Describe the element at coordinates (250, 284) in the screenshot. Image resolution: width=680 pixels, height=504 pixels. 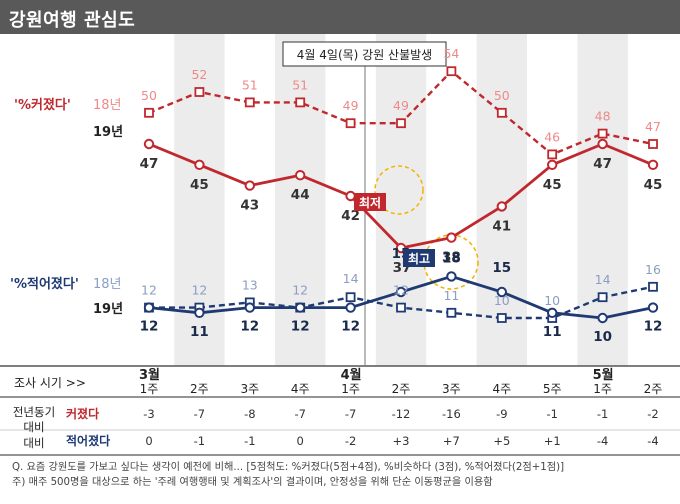
I see `data-label: 13` at that location.